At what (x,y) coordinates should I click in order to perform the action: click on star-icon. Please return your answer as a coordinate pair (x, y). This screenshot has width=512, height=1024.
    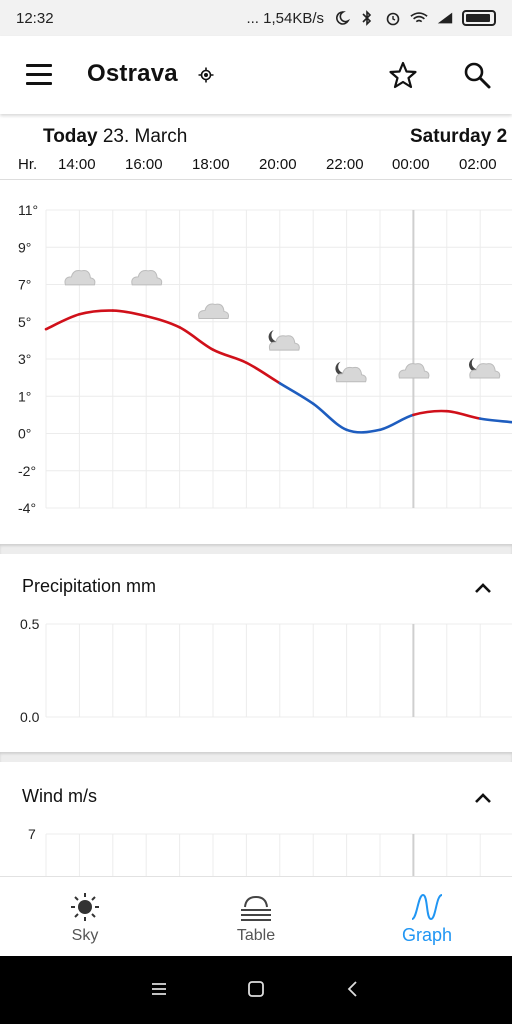
    Looking at the image, I should click on (403, 75).